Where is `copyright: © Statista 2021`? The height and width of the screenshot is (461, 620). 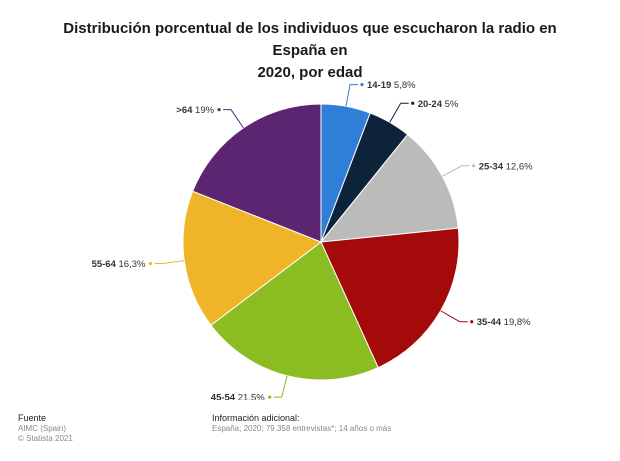
copyright: © Statista 2021 is located at coordinates (45, 438).